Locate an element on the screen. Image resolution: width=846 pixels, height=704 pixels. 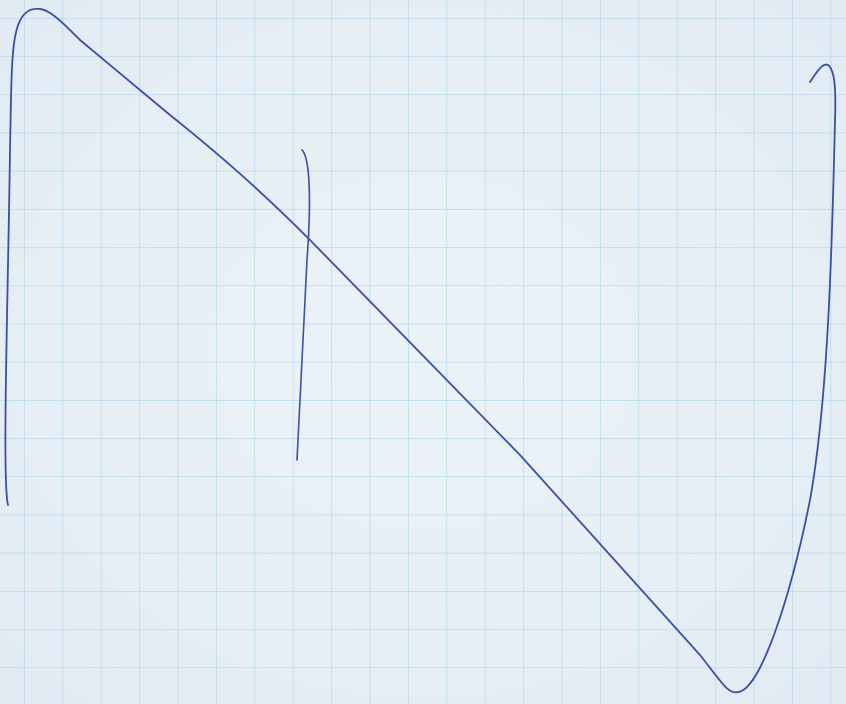
pen-stroke-vertical is located at coordinates (303, 305).